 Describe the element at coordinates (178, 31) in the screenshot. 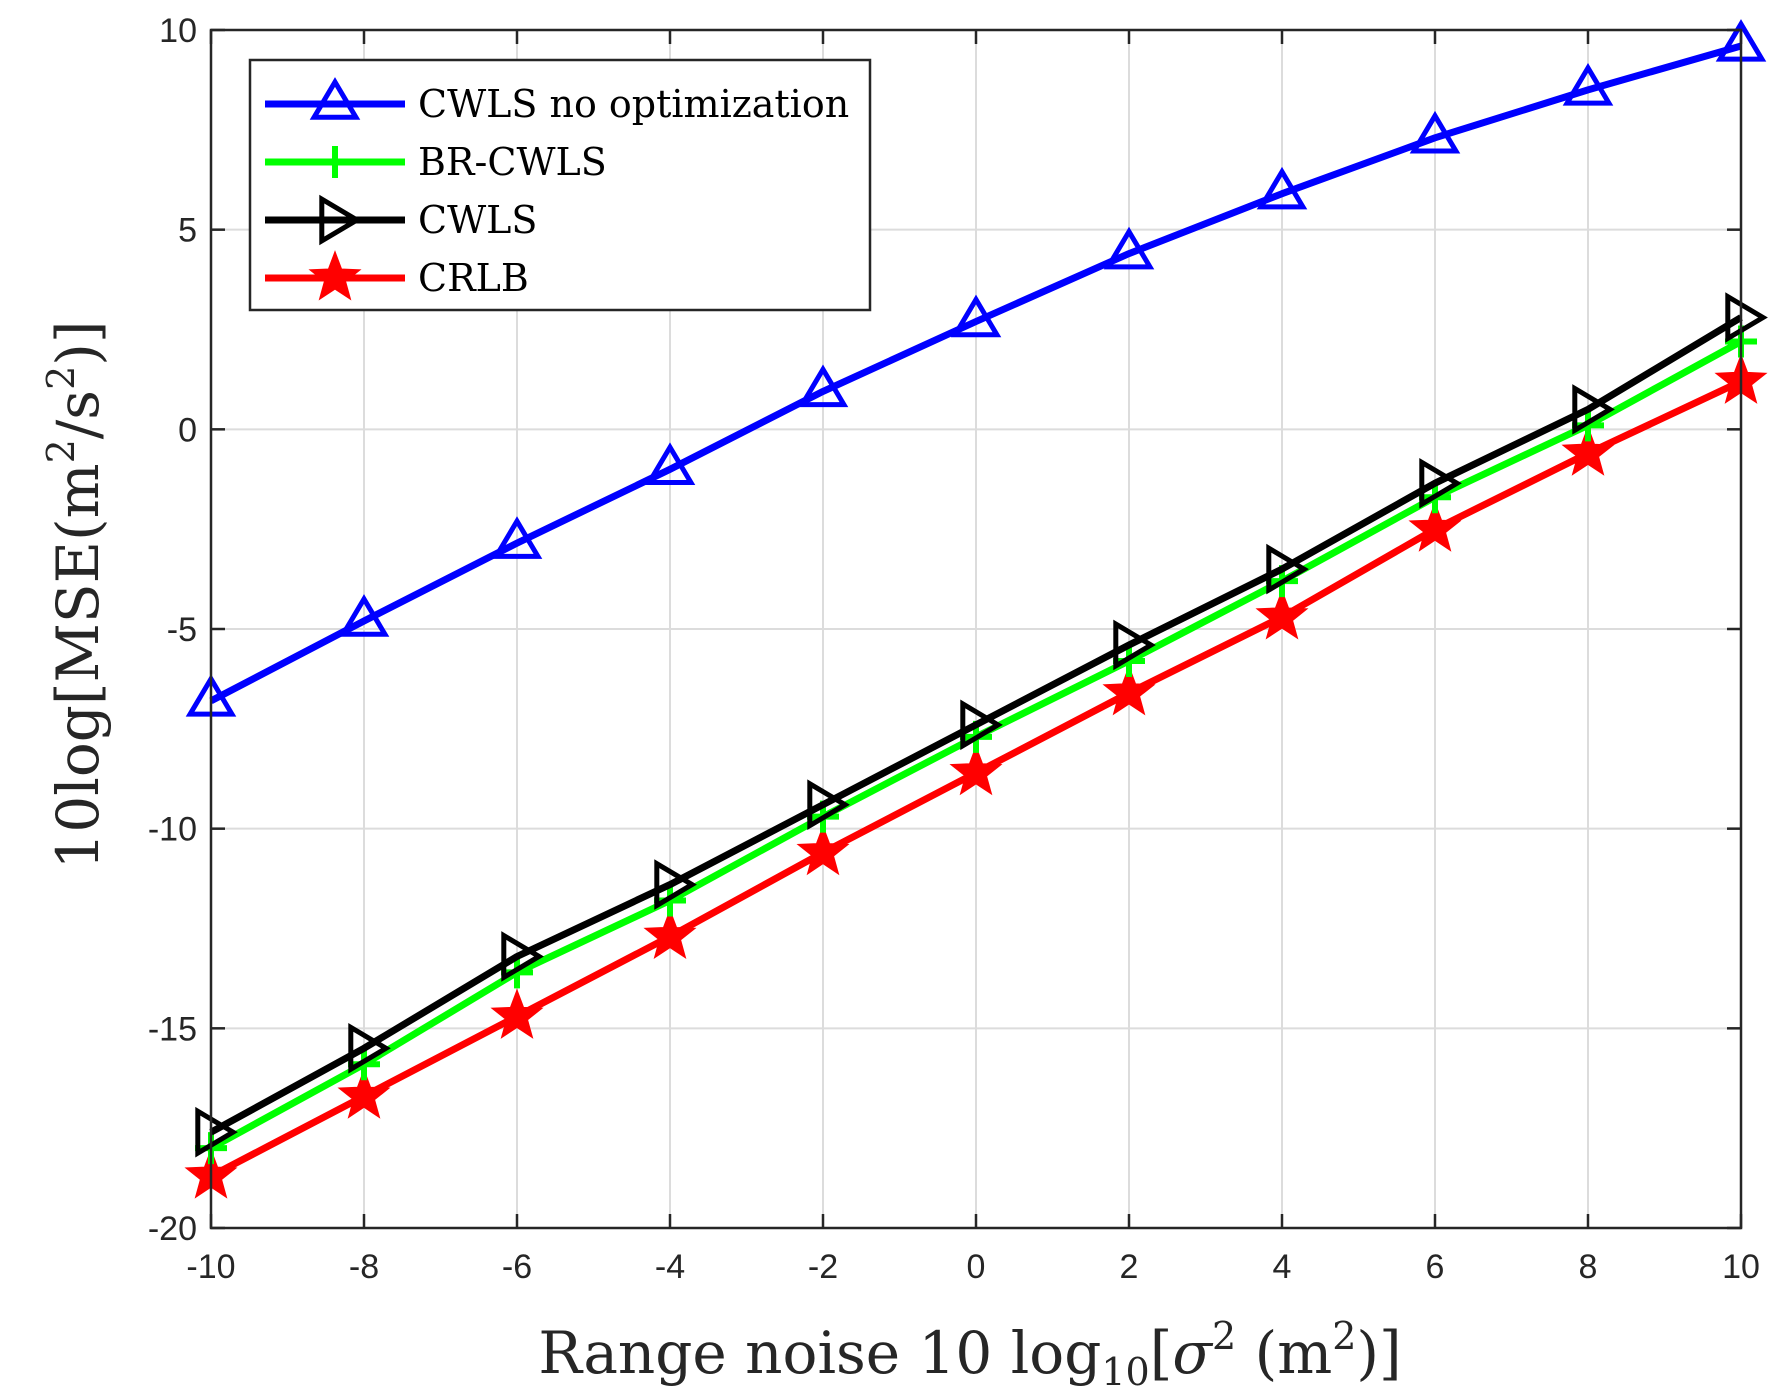

I see `y-tick-label: 10` at that location.